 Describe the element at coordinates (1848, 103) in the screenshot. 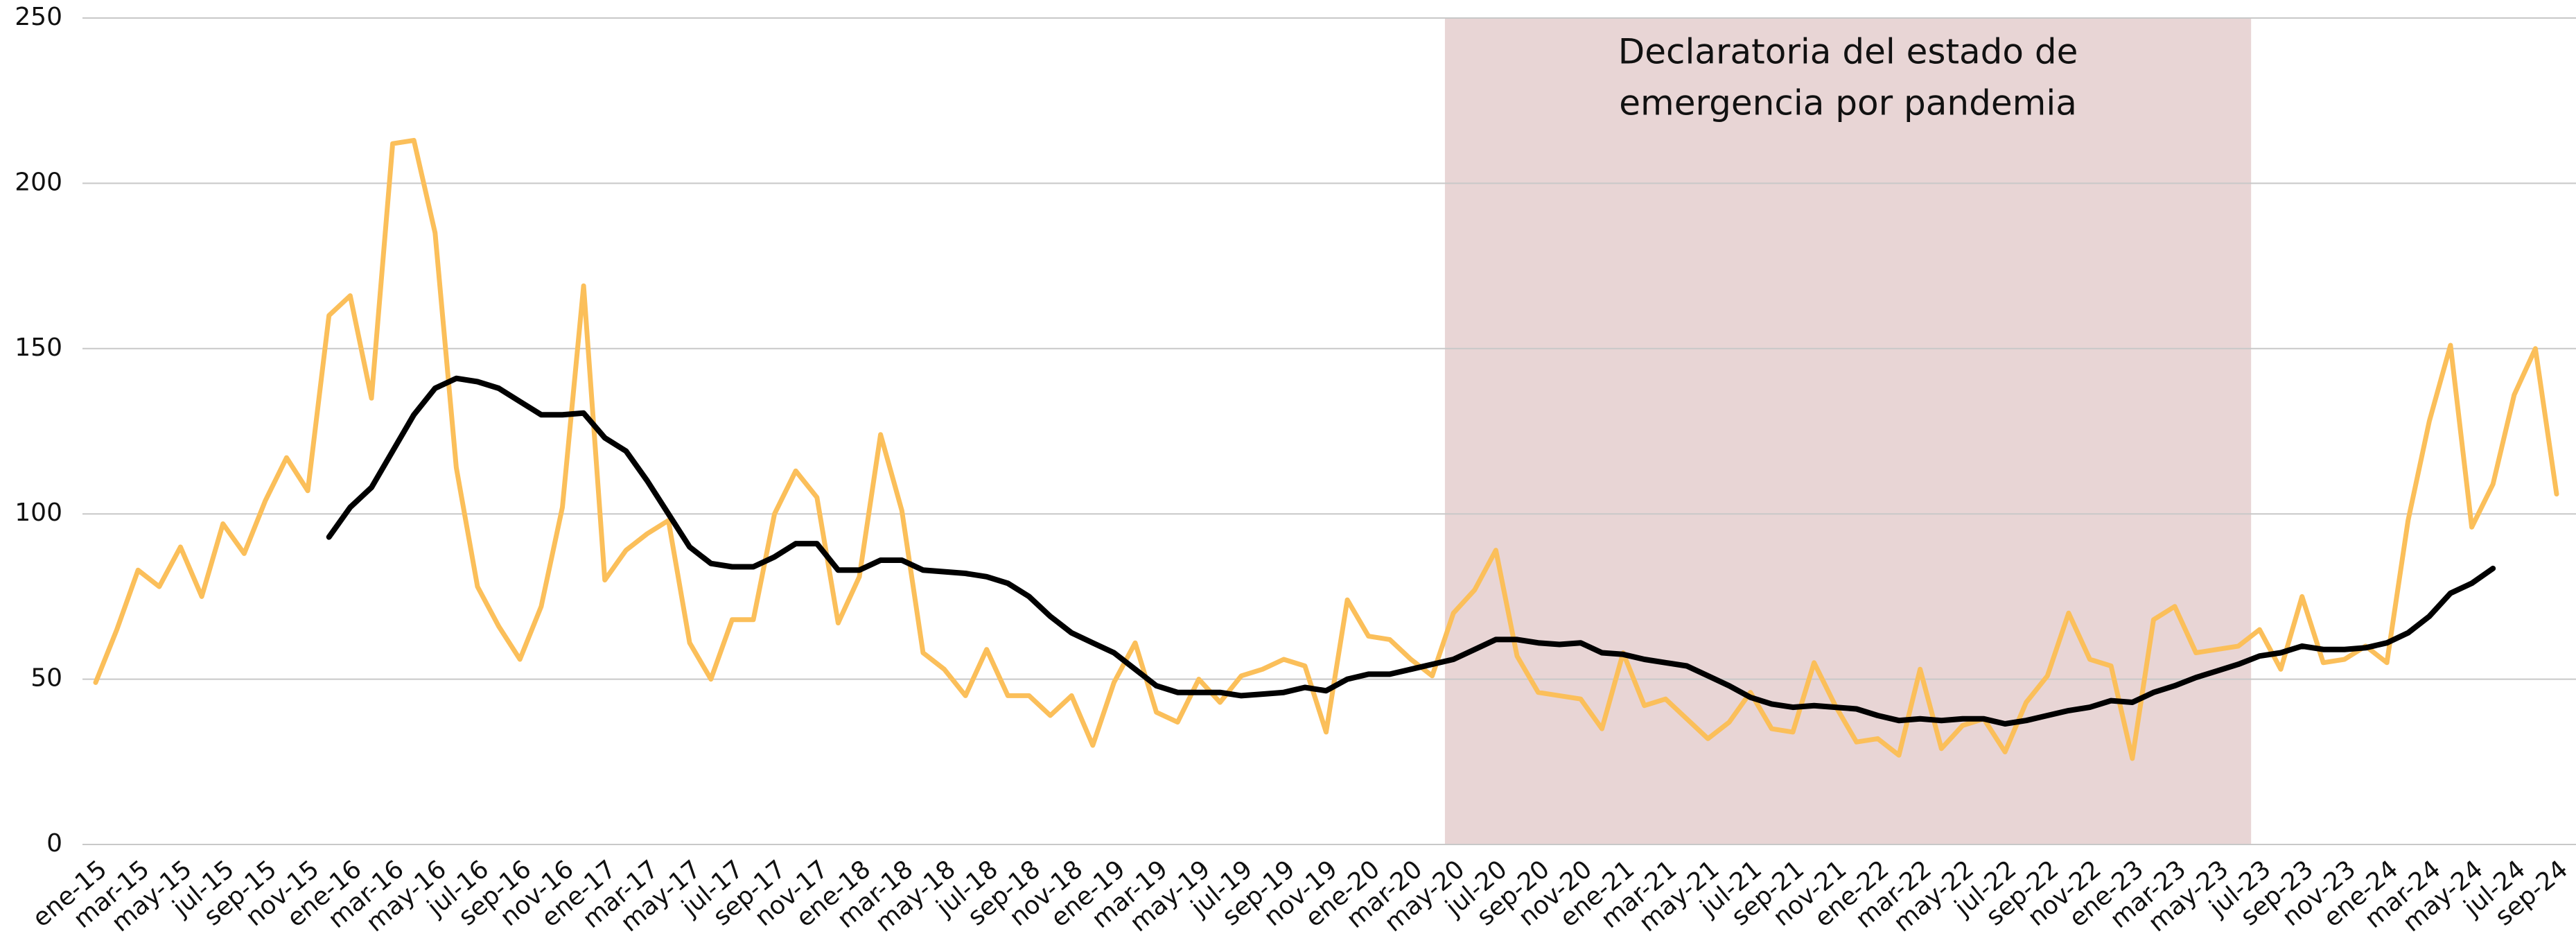

I see `annotation: emergencia por pandemia` at that location.